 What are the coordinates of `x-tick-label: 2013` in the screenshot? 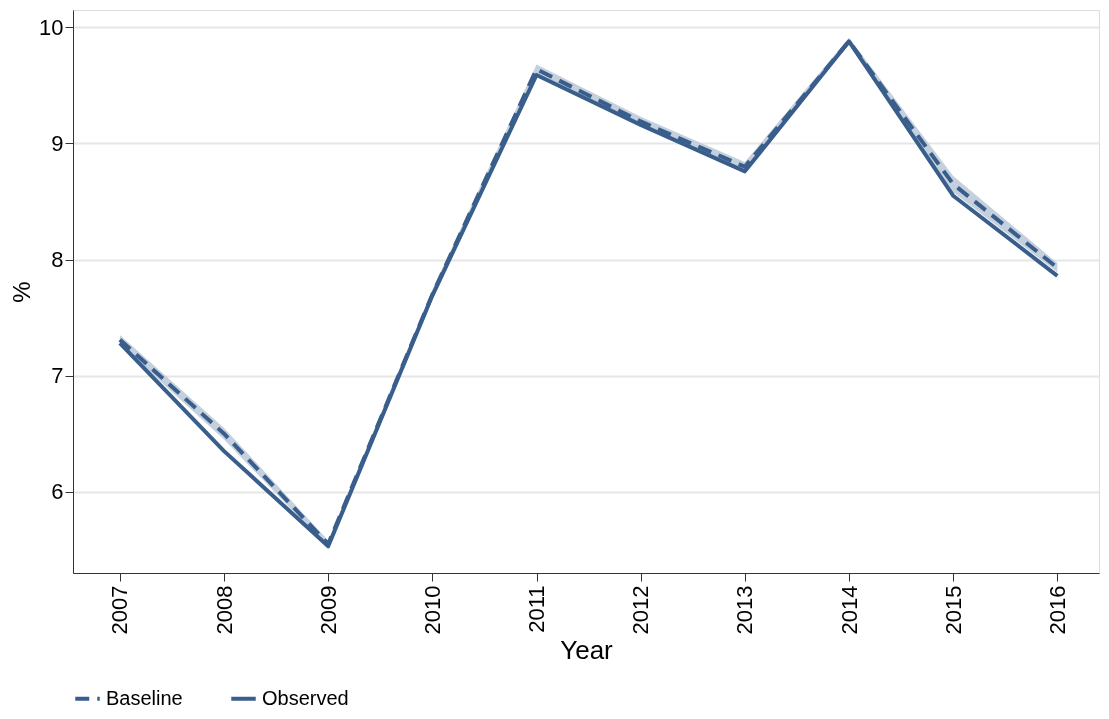 It's located at (745, 610).